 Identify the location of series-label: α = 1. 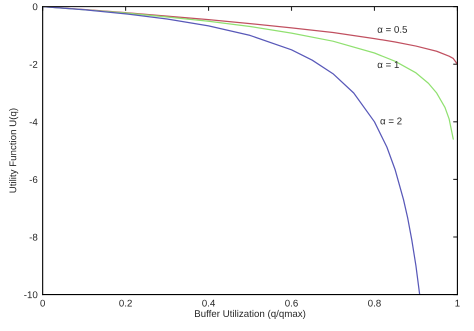
(388, 64).